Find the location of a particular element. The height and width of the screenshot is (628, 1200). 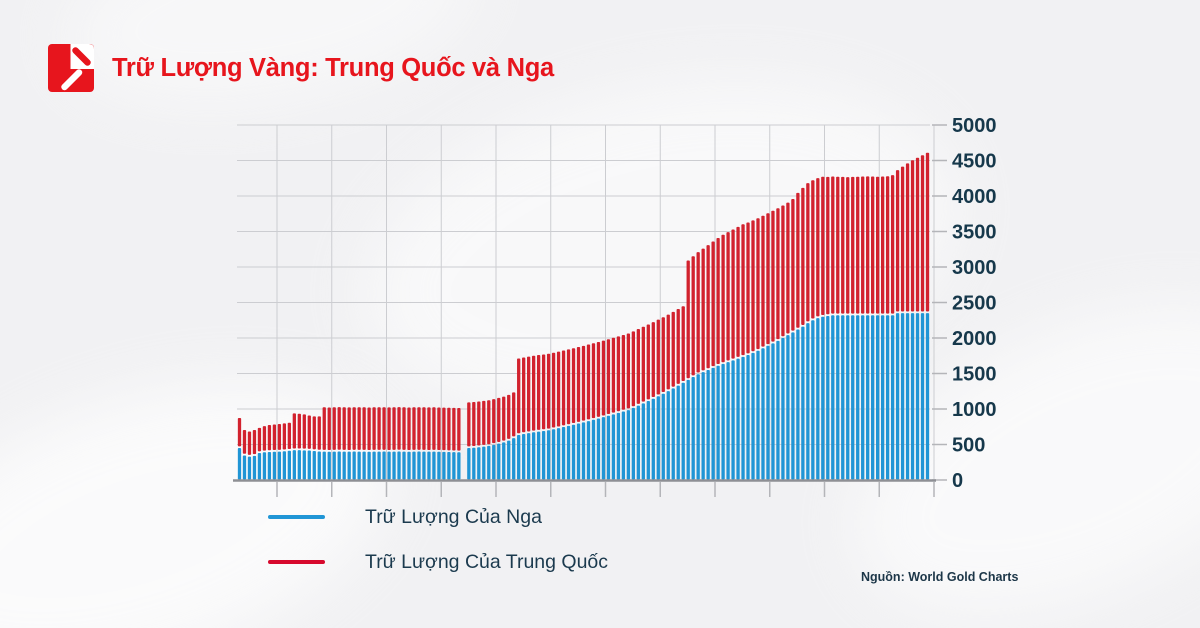

svg-text: 3000 is located at coordinates (974, 268).